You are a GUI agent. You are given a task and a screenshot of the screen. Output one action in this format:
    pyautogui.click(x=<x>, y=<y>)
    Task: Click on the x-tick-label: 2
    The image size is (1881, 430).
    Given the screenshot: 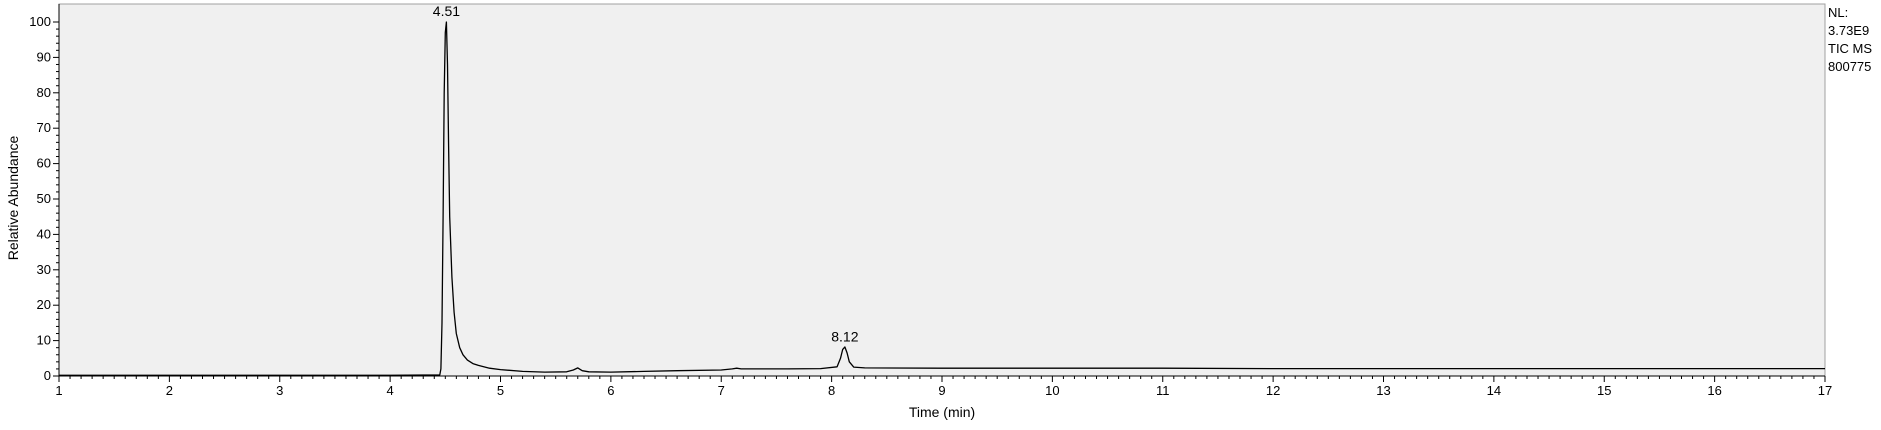 What is the action you would take?
    pyautogui.click(x=169, y=390)
    